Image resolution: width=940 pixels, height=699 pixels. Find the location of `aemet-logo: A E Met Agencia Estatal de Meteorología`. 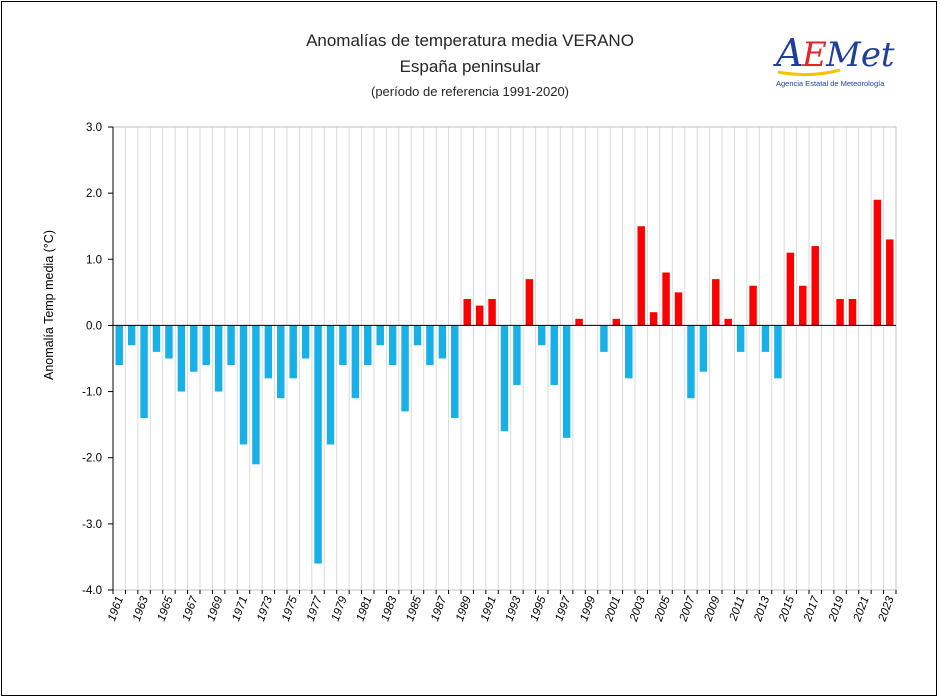

aemet-logo: A E Met Agencia Estatal de Meteorología is located at coordinates (834, 59).